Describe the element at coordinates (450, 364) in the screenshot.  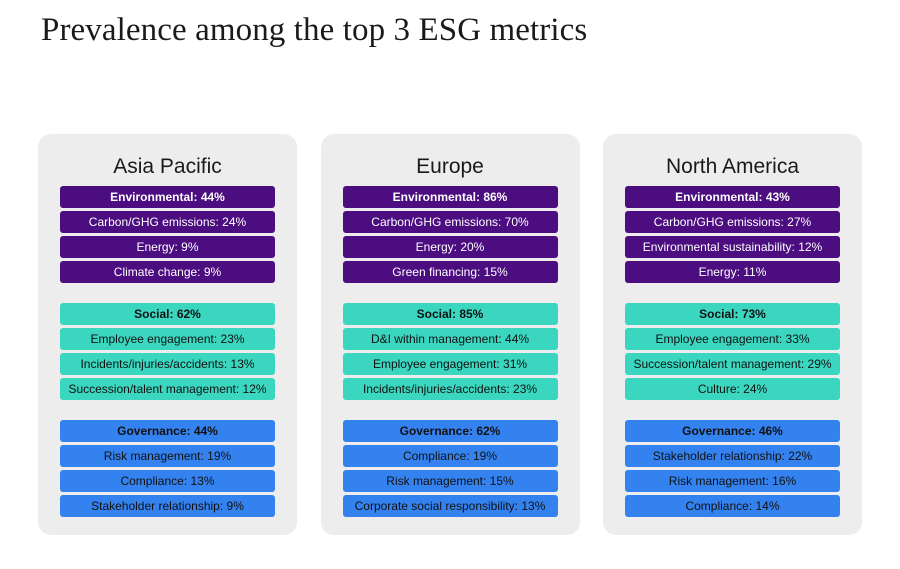
I see `metric-bar: Employee engagement: 31%` at that location.